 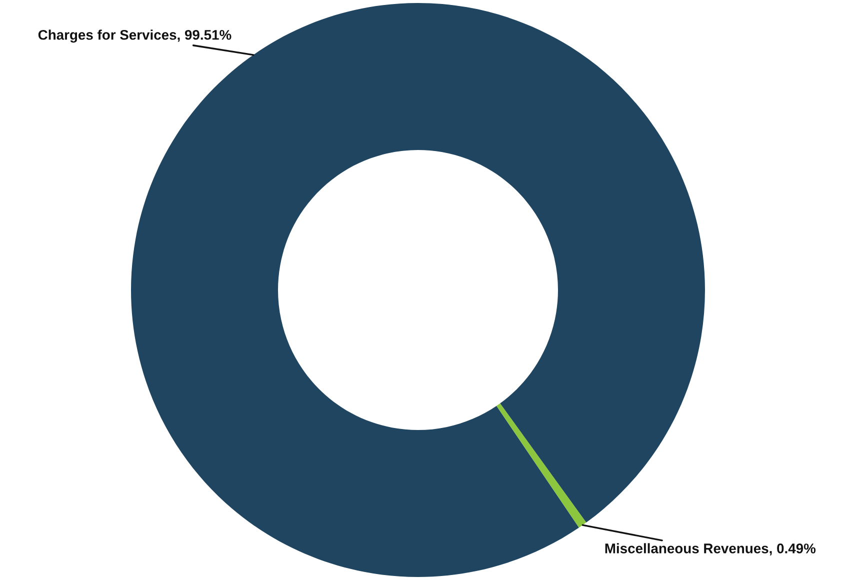 What do you see at coordinates (135, 36) in the screenshot?
I see `slice-label: Charges for Services, 99.51%` at bounding box center [135, 36].